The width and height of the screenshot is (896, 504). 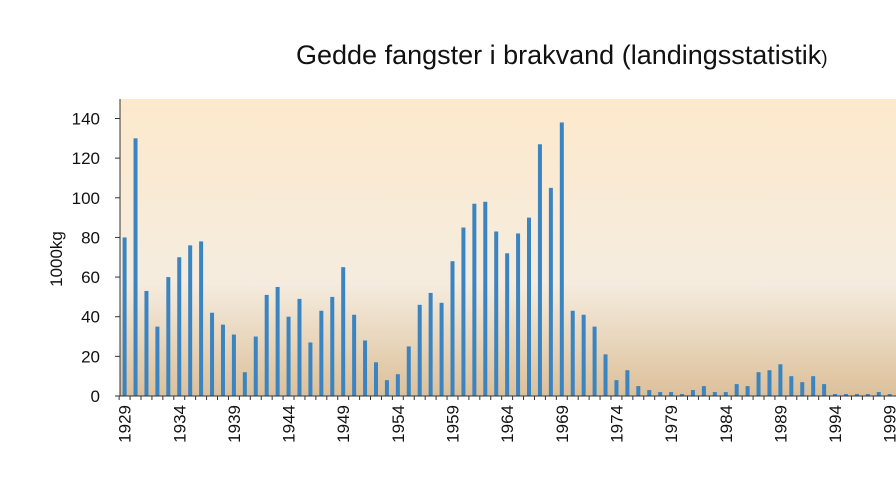 What do you see at coordinates (453, 424) in the screenshot?
I see `x-tick-label: 1959` at bounding box center [453, 424].